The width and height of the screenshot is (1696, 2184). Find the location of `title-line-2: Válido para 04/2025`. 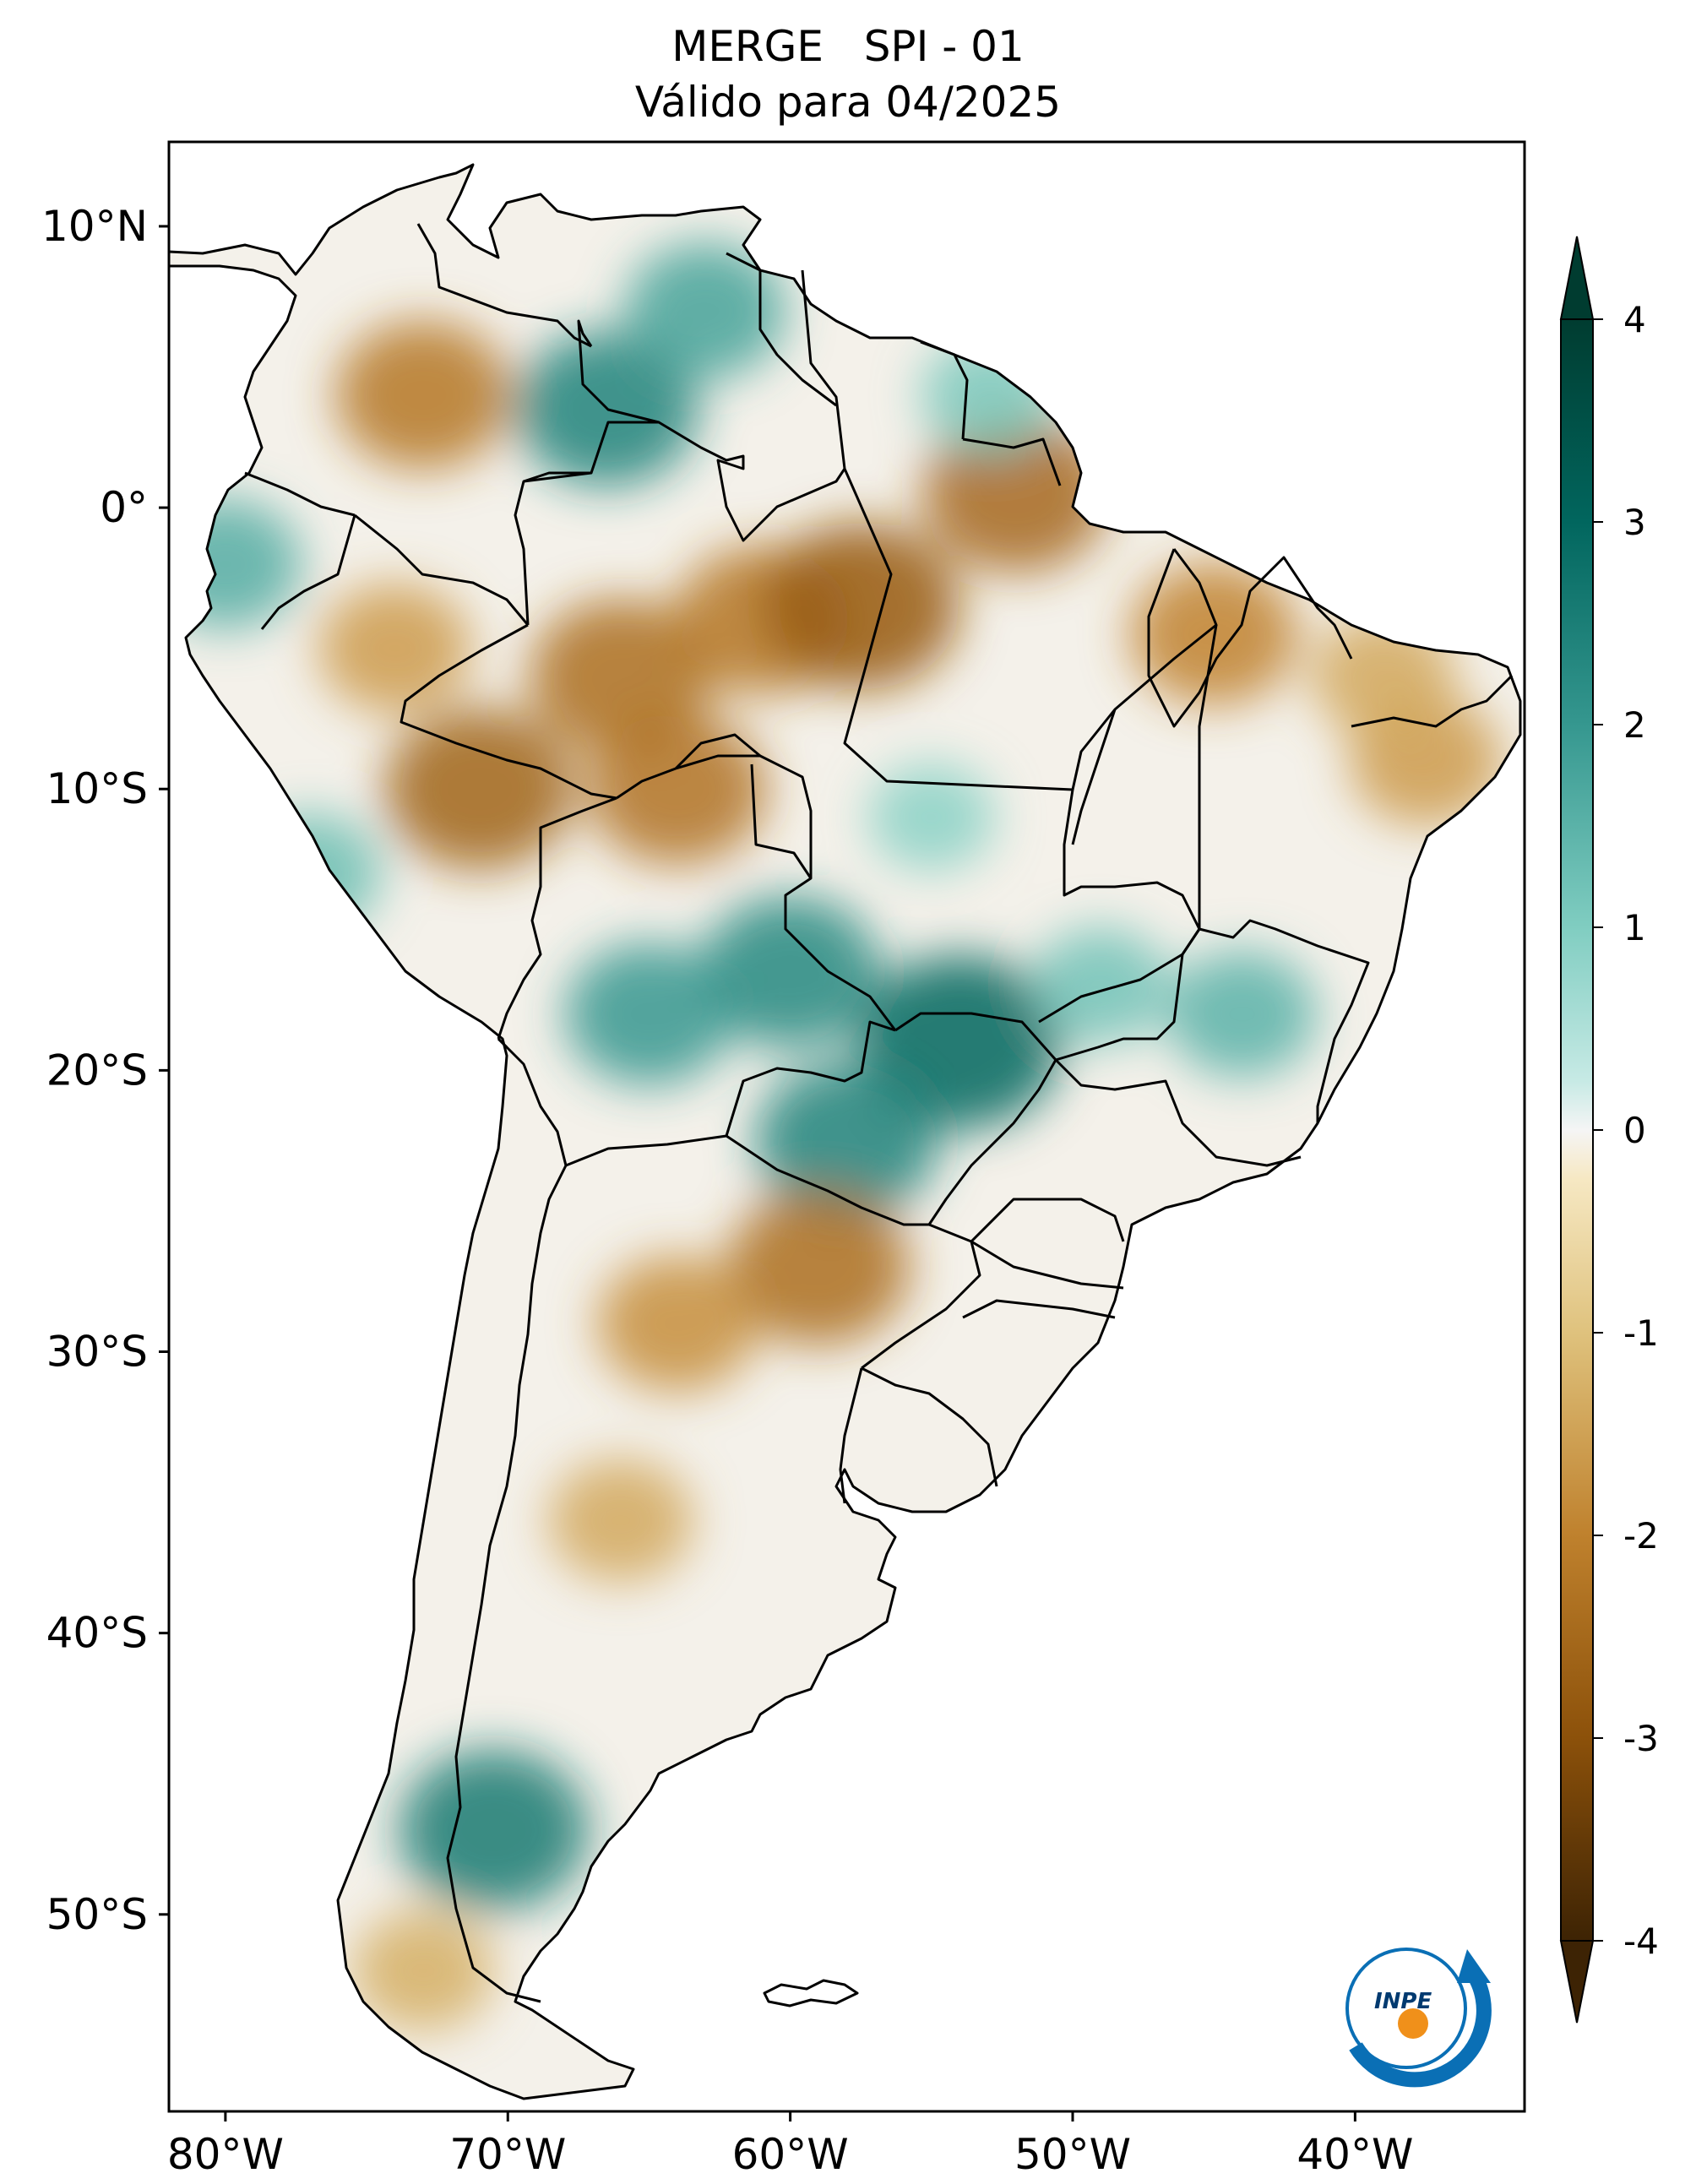

title-line-2: Válido para 04/2025 is located at coordinates (848, 103).